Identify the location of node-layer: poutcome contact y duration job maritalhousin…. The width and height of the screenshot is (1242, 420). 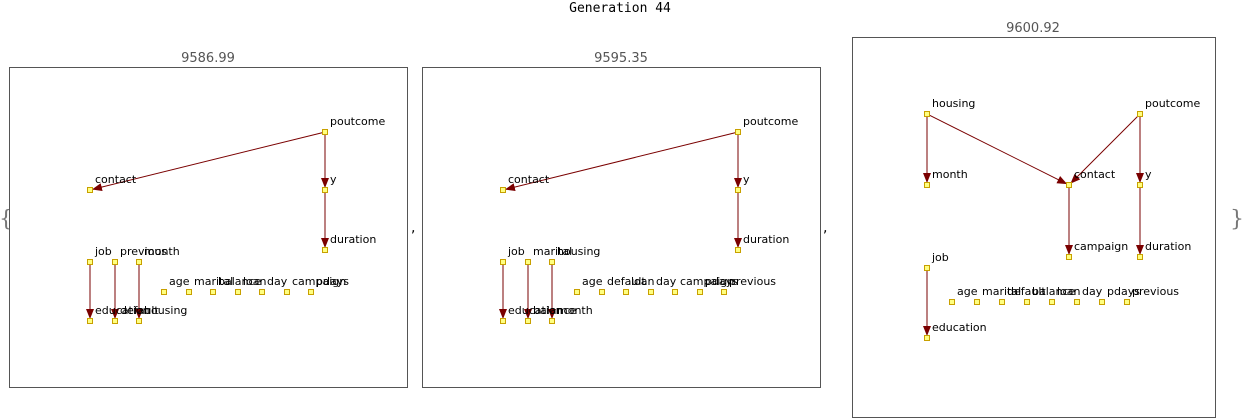
(649, 219).